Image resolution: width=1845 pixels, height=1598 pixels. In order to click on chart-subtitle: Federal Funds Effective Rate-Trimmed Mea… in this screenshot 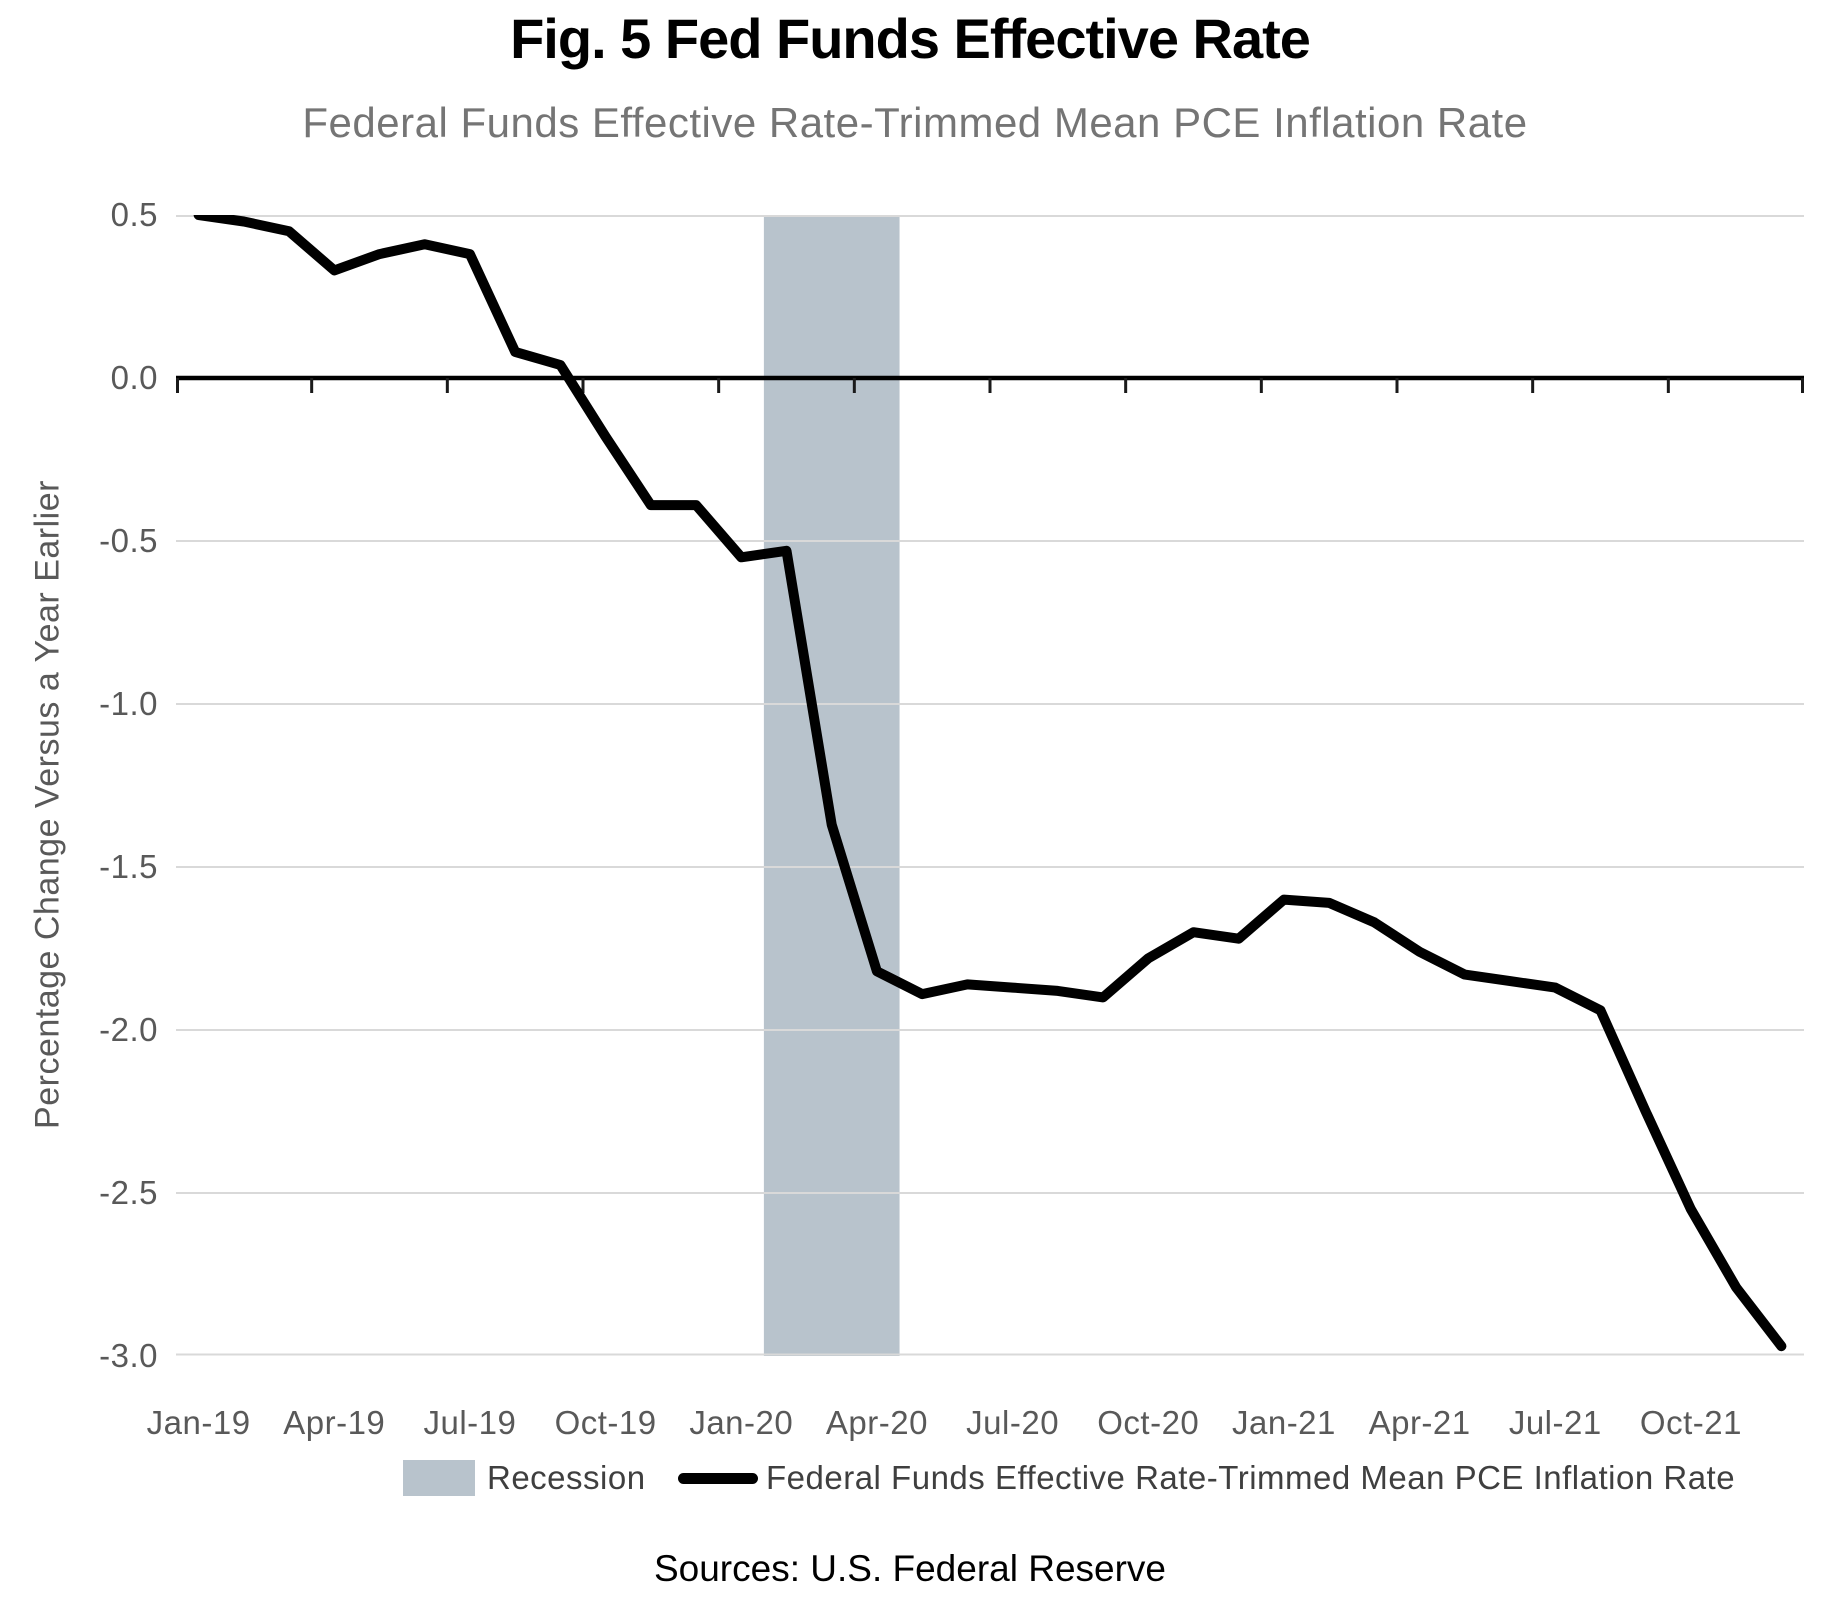, I will do `click(915, 122)`.